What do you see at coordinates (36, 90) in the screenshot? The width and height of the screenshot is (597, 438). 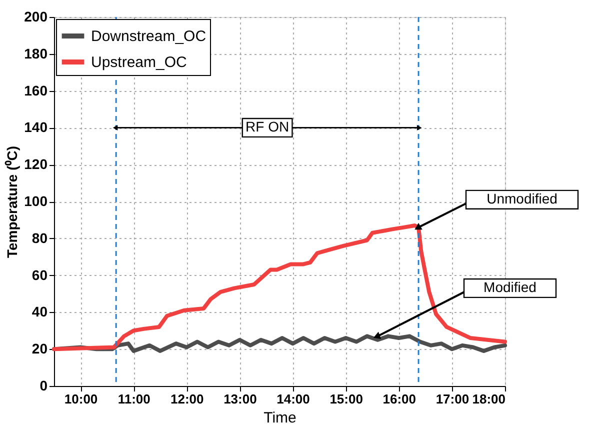 I see `y-tick-label: 160` at bounding box center [36, 90].